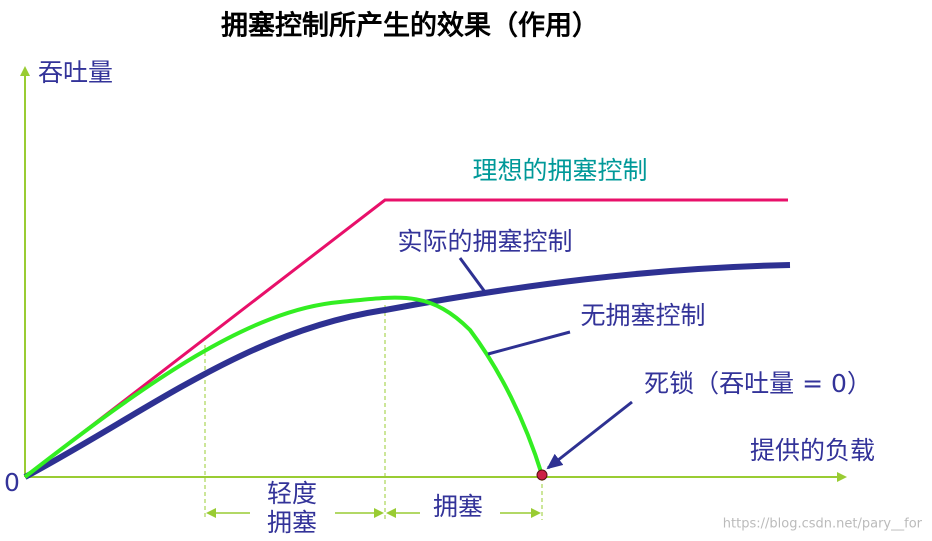 The image size is (932, 541). I want to click on x-axis-label: 提供的负载, so click(812, 450).